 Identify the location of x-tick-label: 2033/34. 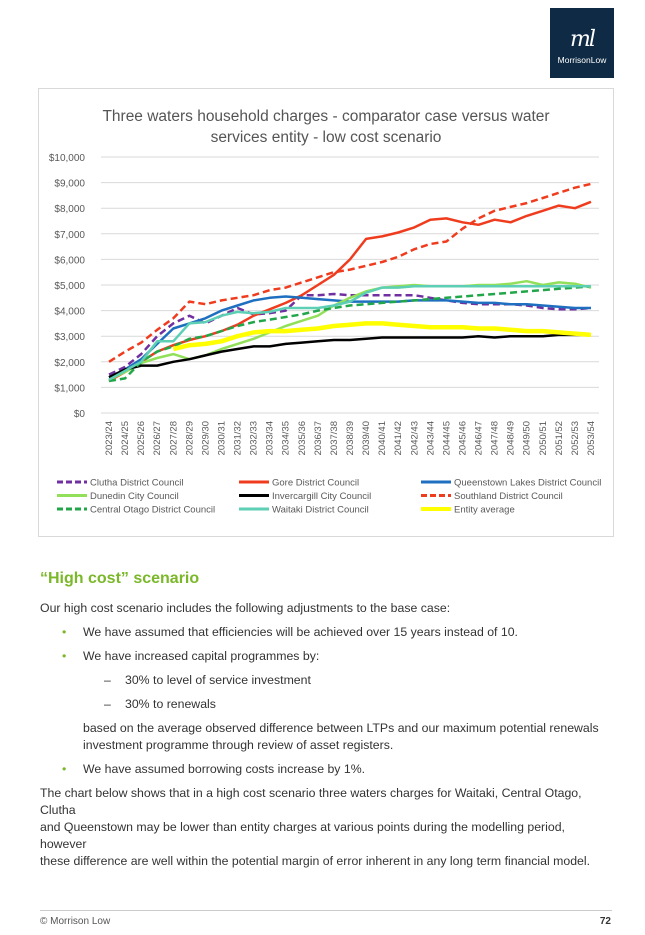
(270, 438).